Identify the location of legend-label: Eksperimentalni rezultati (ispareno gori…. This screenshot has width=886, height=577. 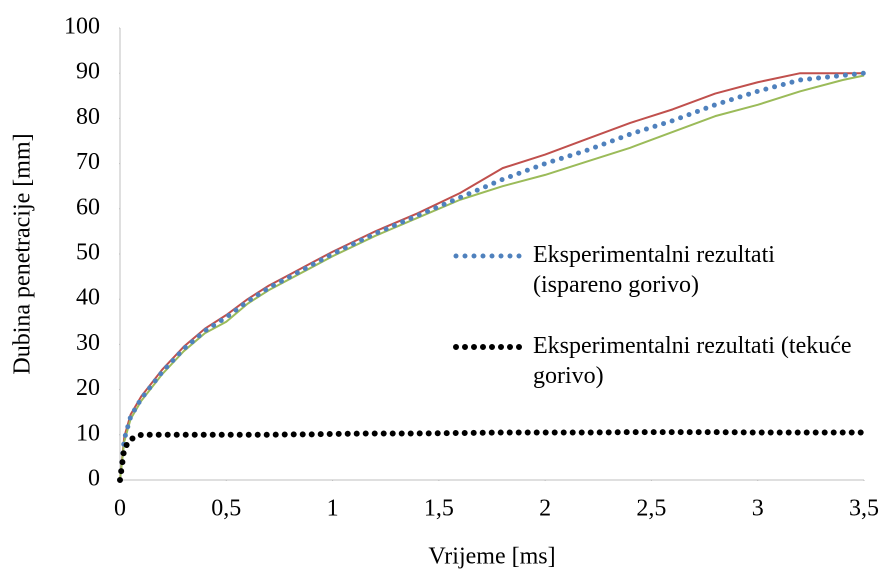
(654, 270).